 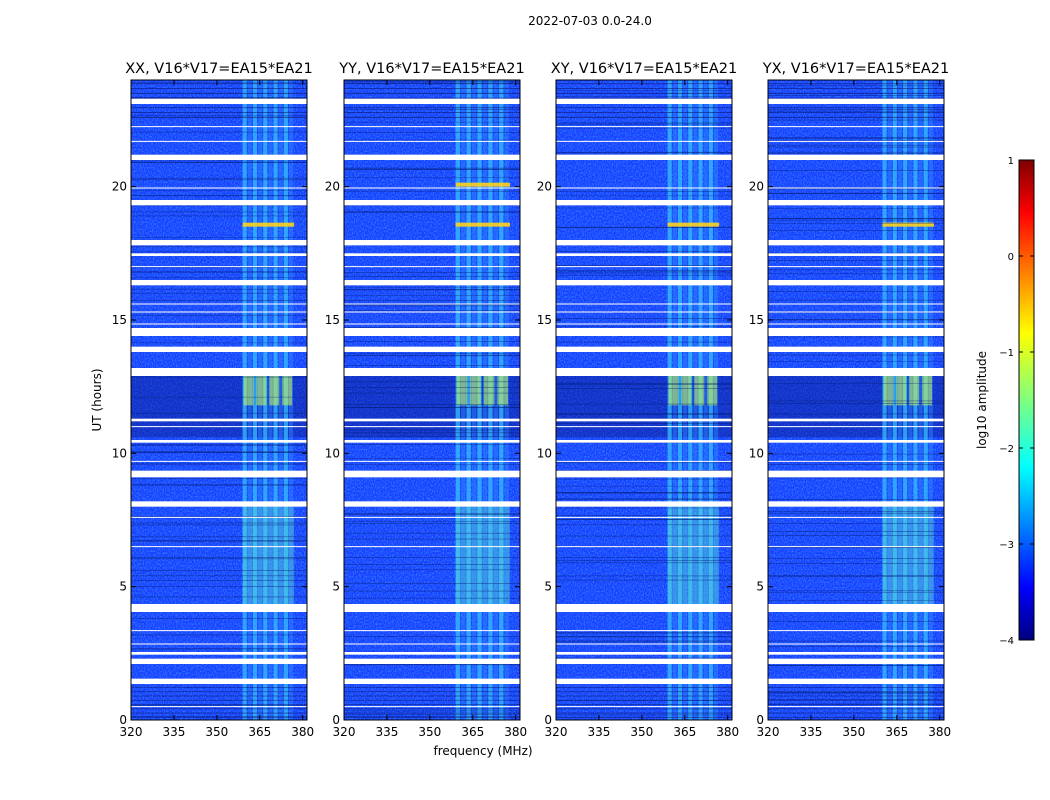 I want to click on colorbar-tick-label: 1, so click(x=1011, y=161).